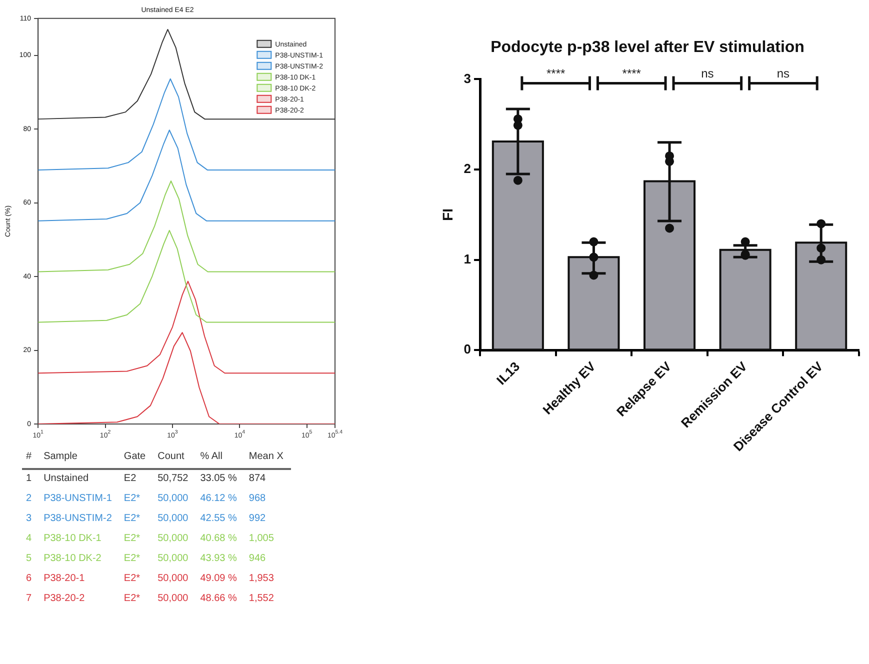 The width and height of the screenshot is (869, 664). What do you see at coordinates (220, 458) in the screenshot?
I see `text: % All` at bounding box center [220, 458].